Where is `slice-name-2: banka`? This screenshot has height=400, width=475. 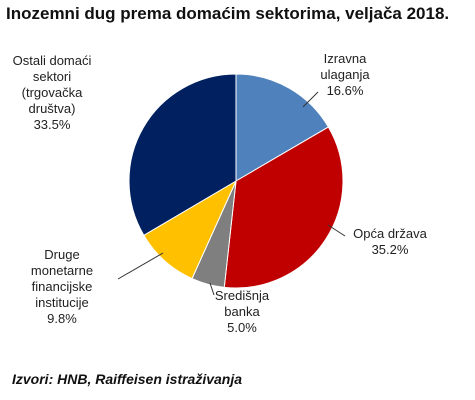
slice-name-2: banka is located at coordinates (242, 311).